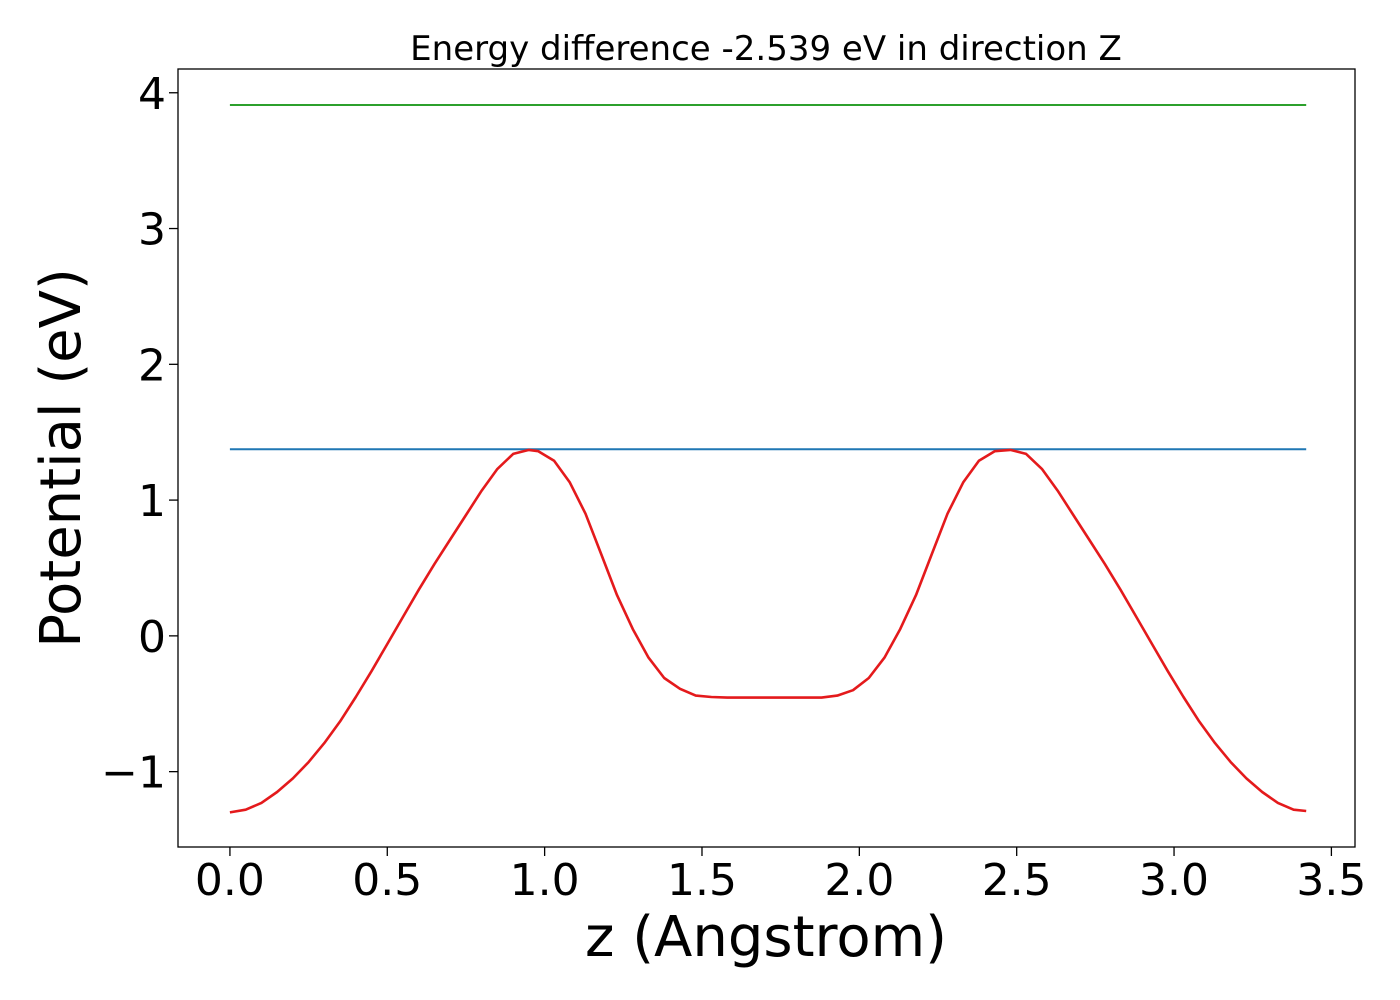  Describe the element at coordinates (152, 230) in the screenshot. I see `y-tick-label: 3` at that location.